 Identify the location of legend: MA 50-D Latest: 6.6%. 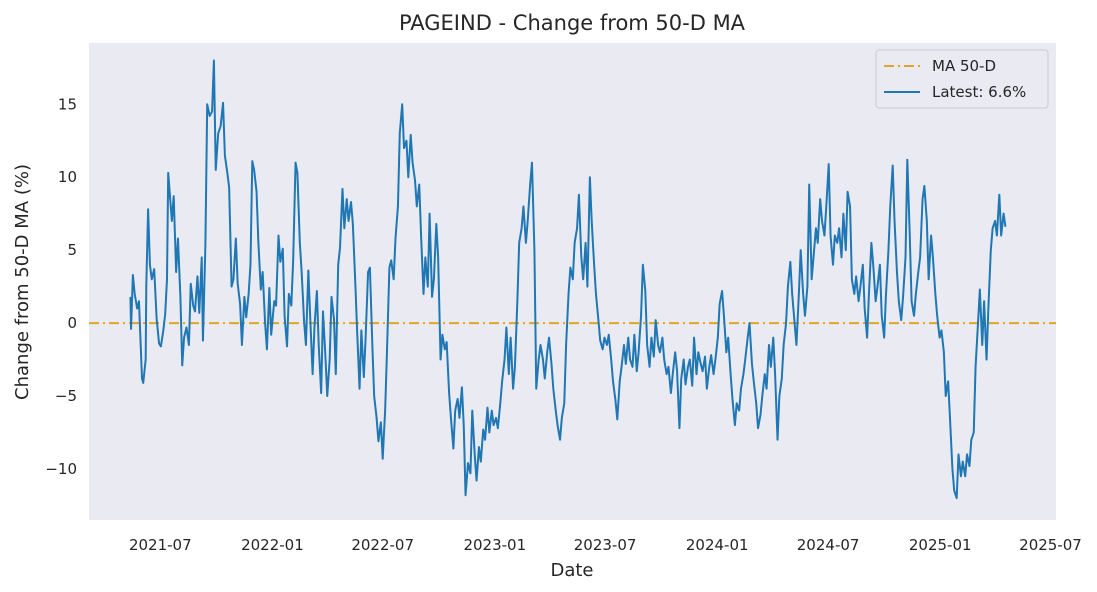
(962, 79).